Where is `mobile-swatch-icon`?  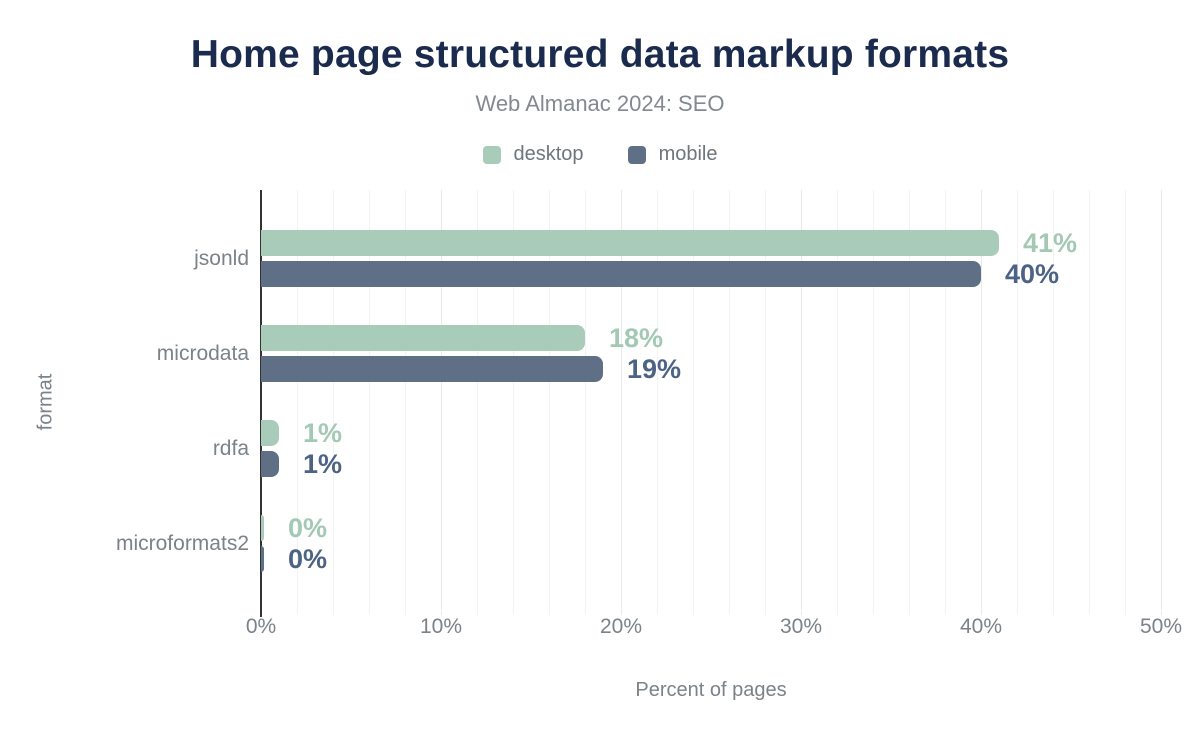
mobile-swatch-icon is located at coordinates (636, 154).